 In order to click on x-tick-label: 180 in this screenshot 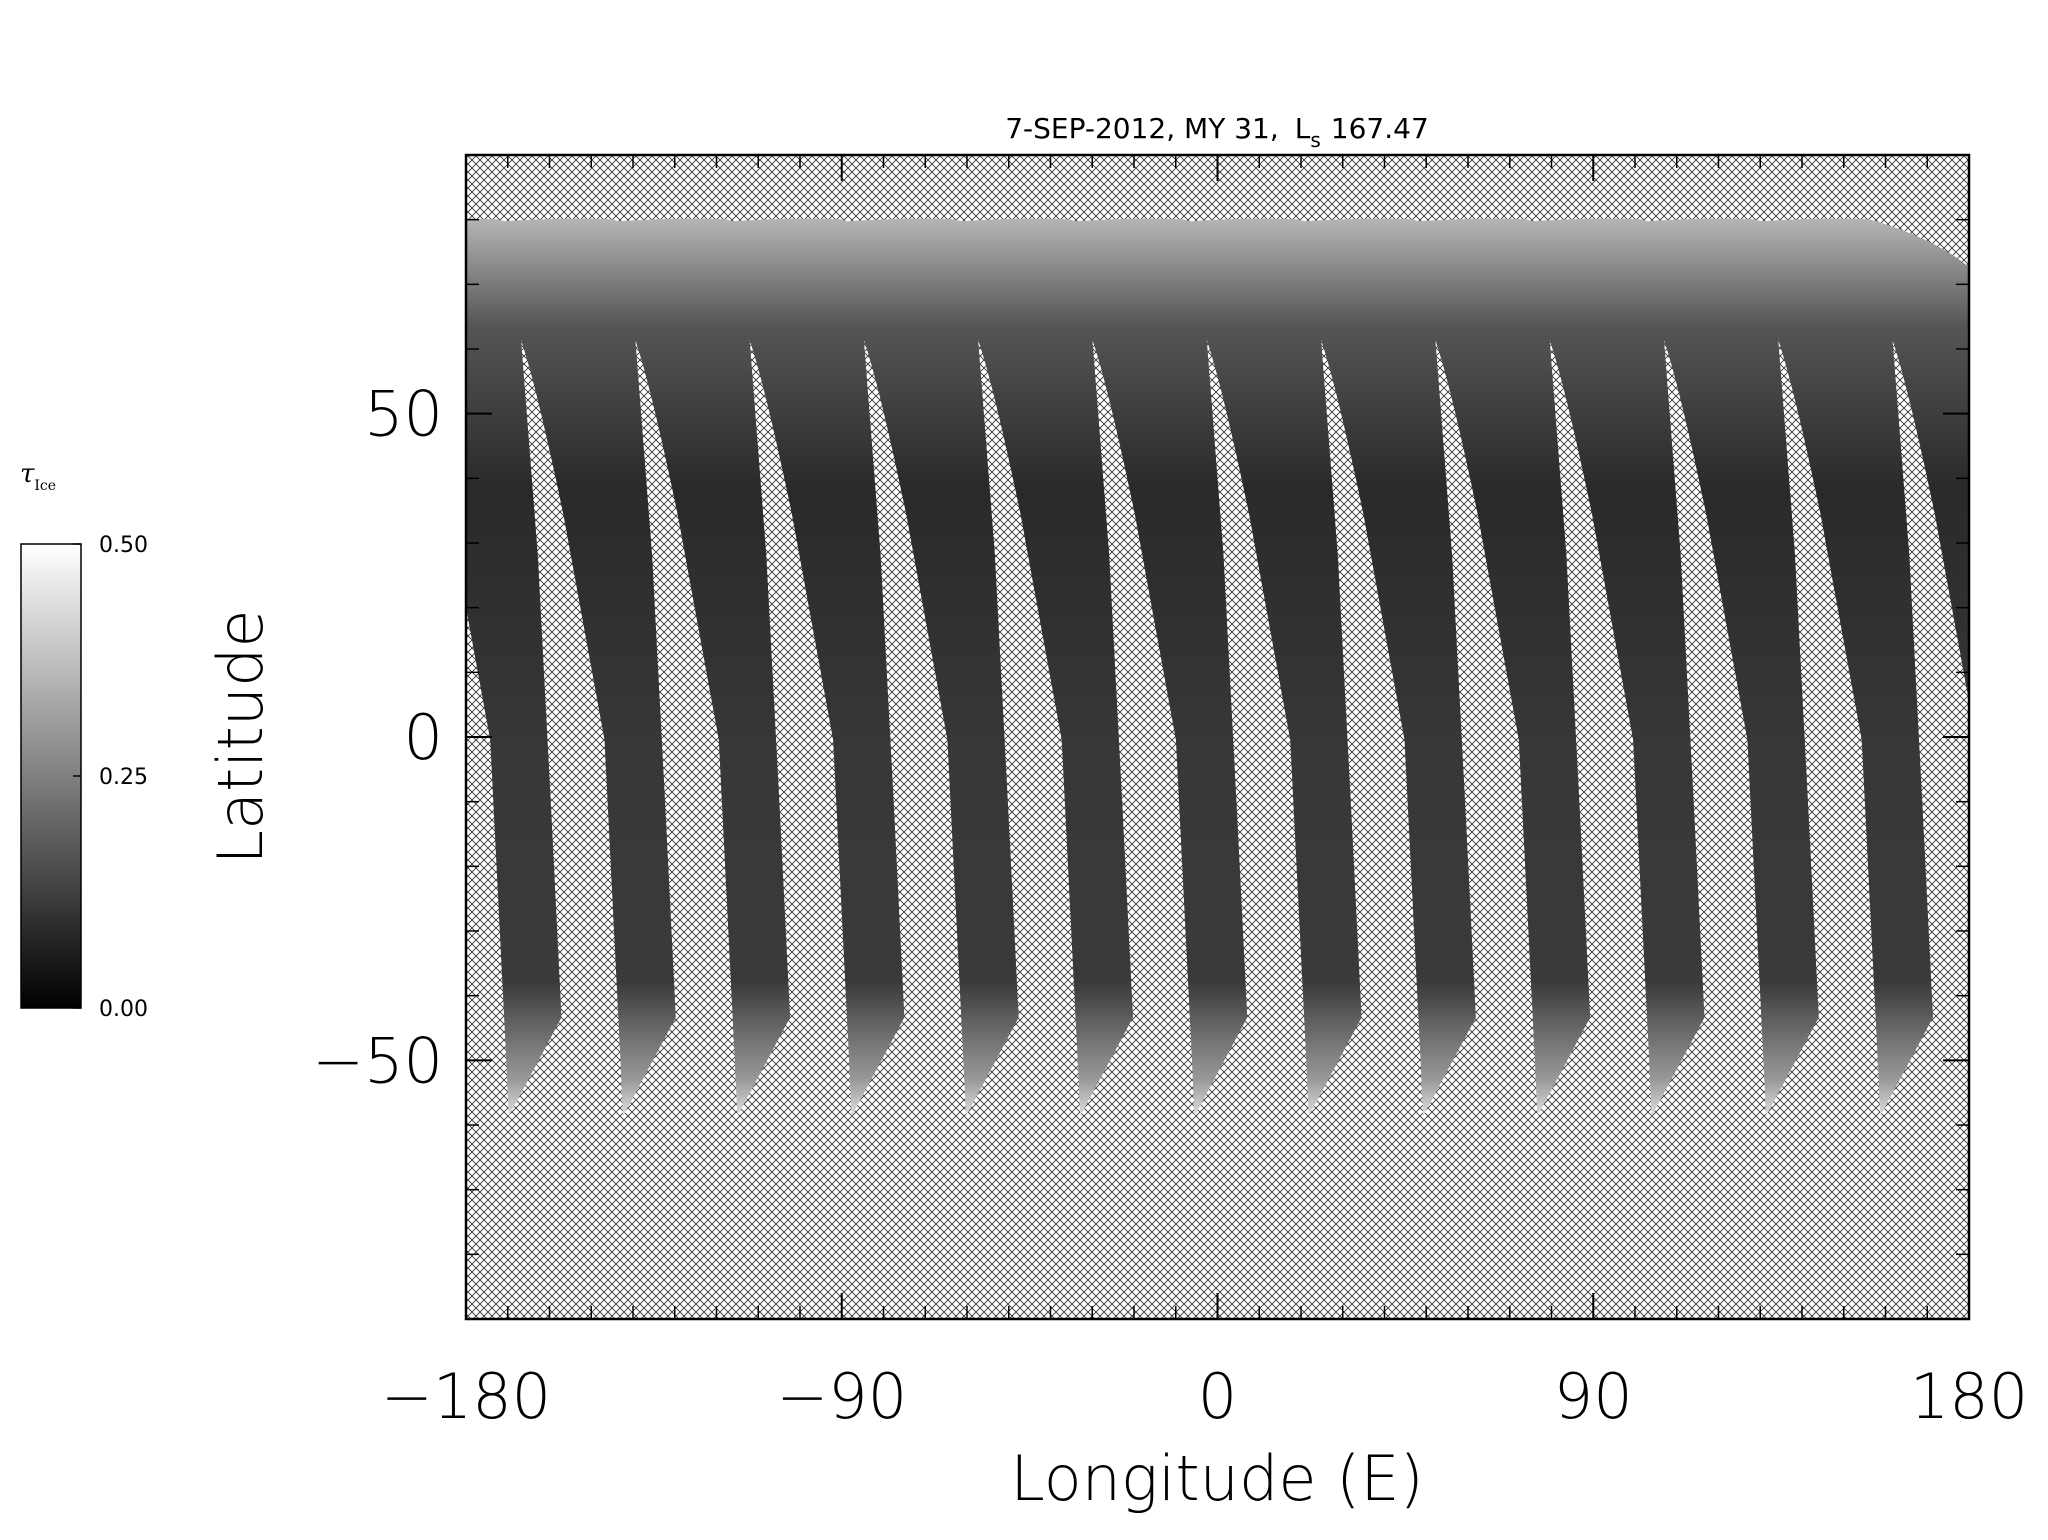, I will do `click(1969, 1396)`.